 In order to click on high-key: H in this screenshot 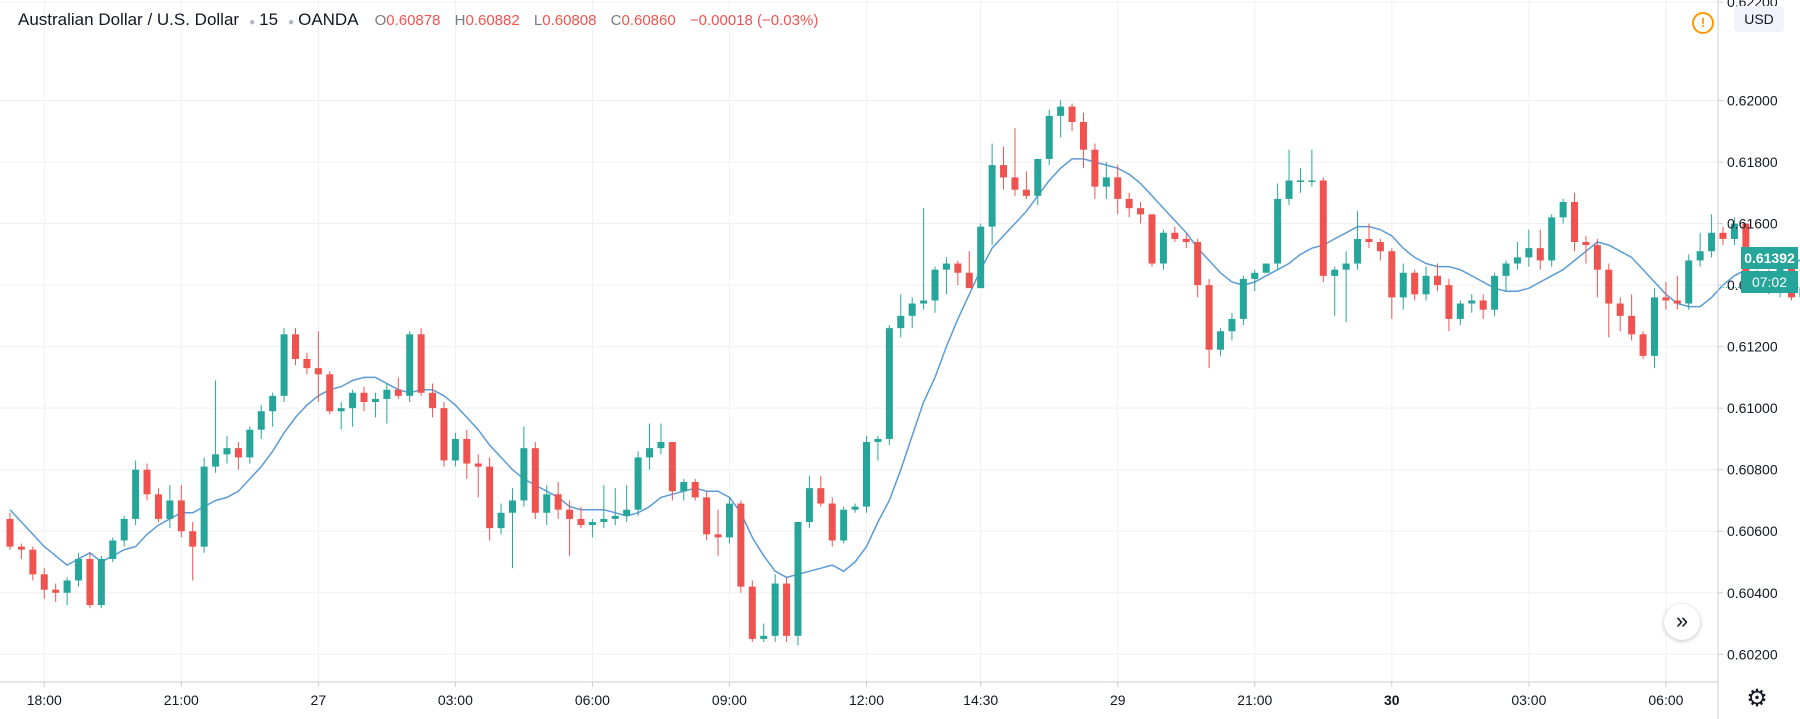, I will do `click(460, 20)`.